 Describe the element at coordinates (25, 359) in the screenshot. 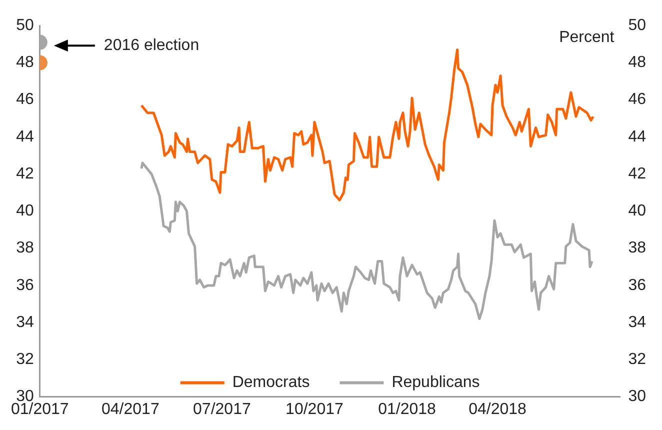

I see `y-tick-label: 32` at that location.